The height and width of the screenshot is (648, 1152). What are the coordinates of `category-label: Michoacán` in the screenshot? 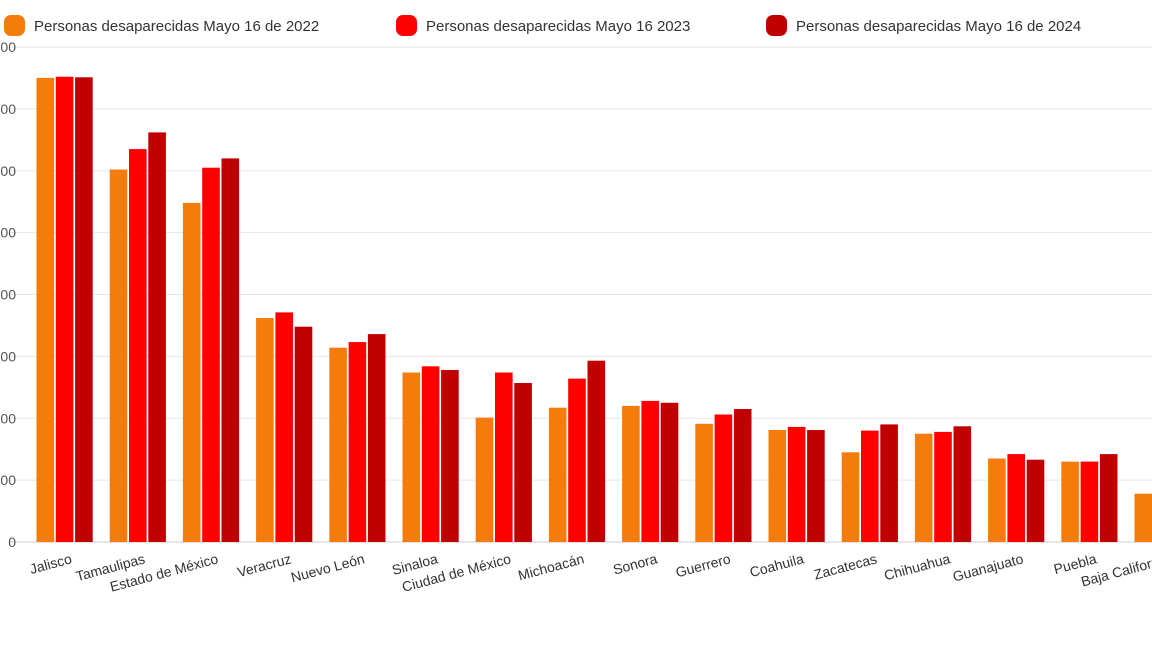 It's located at (551, 566).